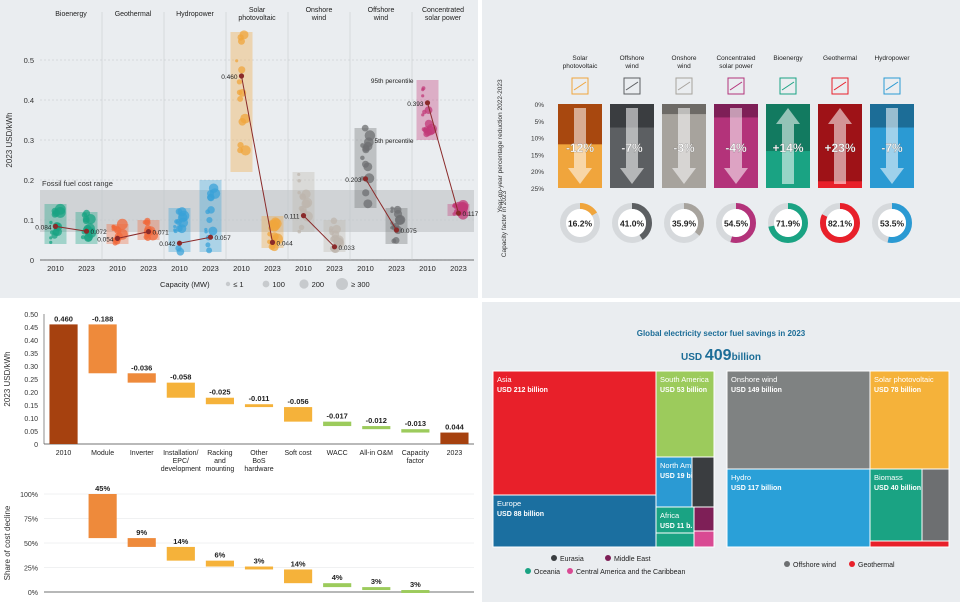 The width and height of the screenshot is (960, 602). What do you see at coordinates (504, 379) in the screenshot?
I see `region-cell-name: Asia` at bounding box center [504, 379].